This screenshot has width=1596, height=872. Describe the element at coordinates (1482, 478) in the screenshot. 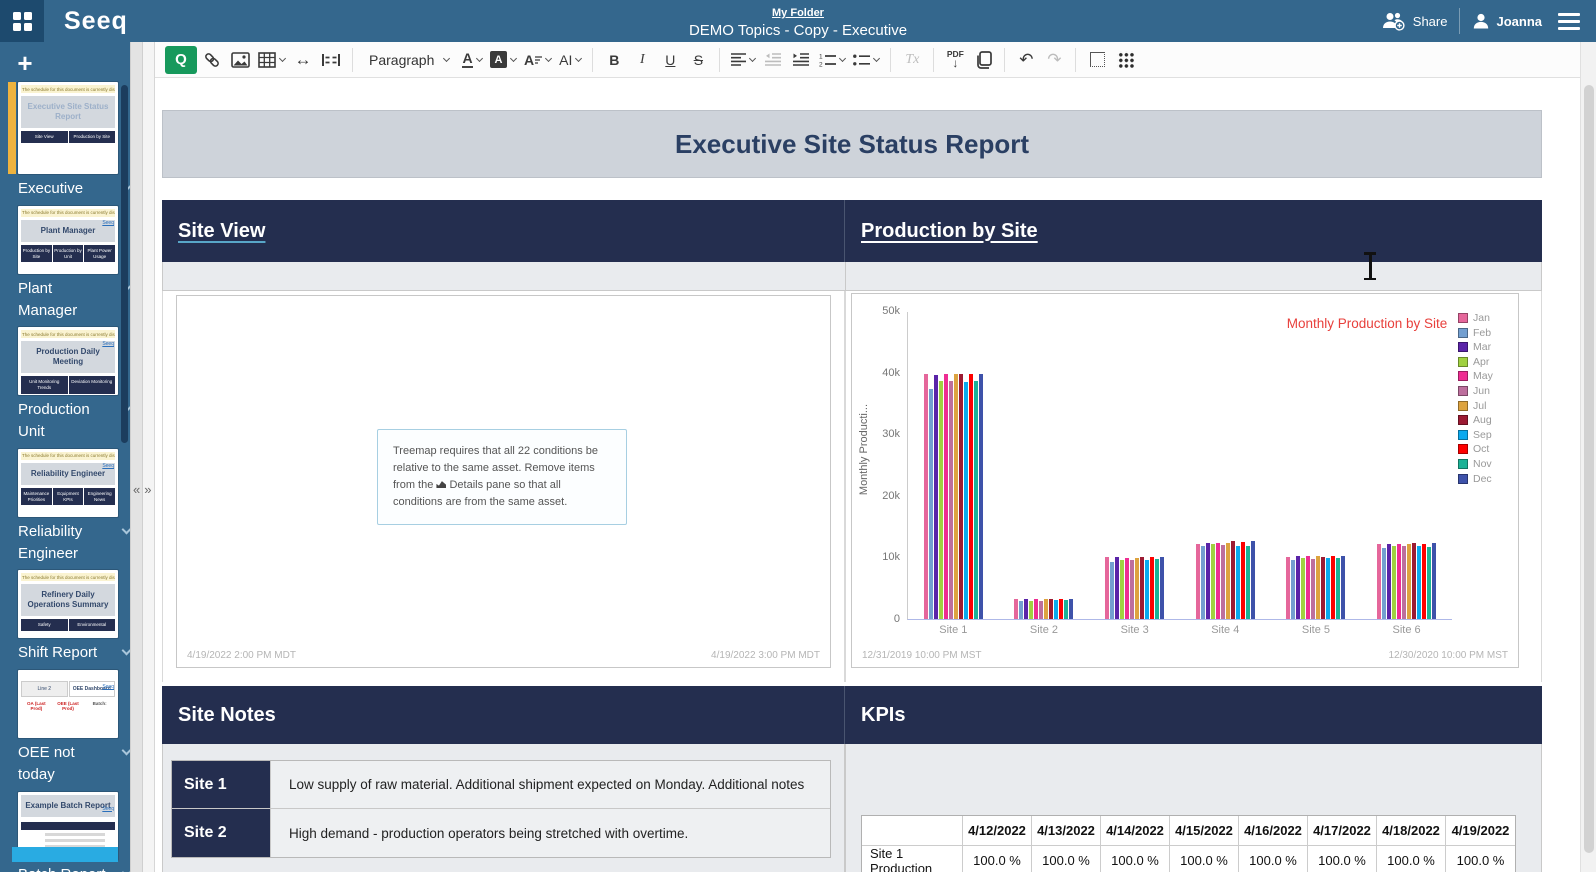

I see `legend-label: Dec` at that location.